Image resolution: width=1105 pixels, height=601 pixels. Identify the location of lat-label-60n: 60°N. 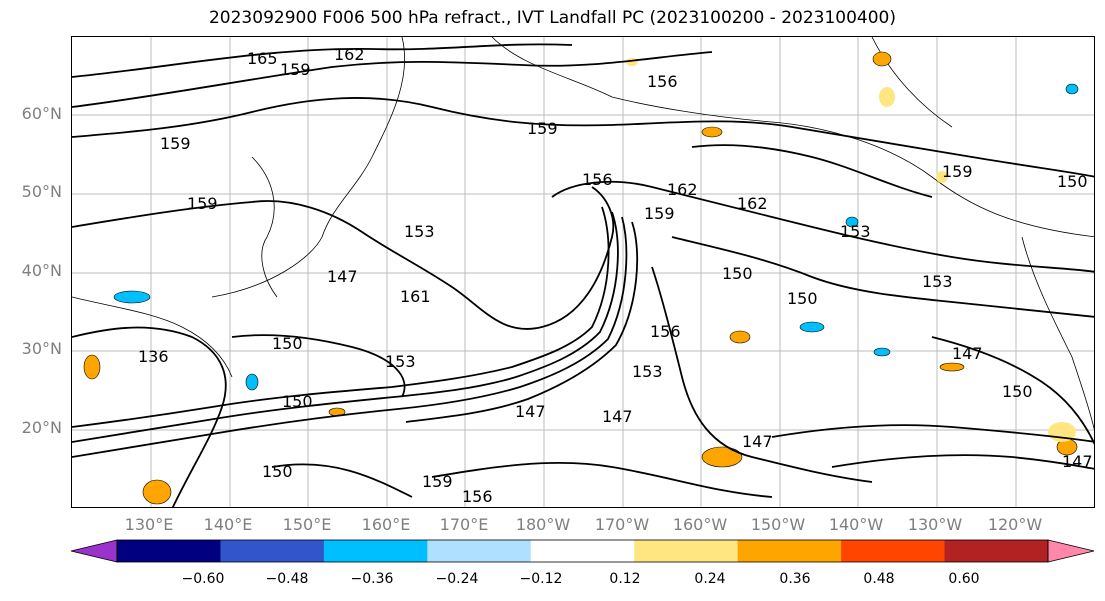
(41, 113).